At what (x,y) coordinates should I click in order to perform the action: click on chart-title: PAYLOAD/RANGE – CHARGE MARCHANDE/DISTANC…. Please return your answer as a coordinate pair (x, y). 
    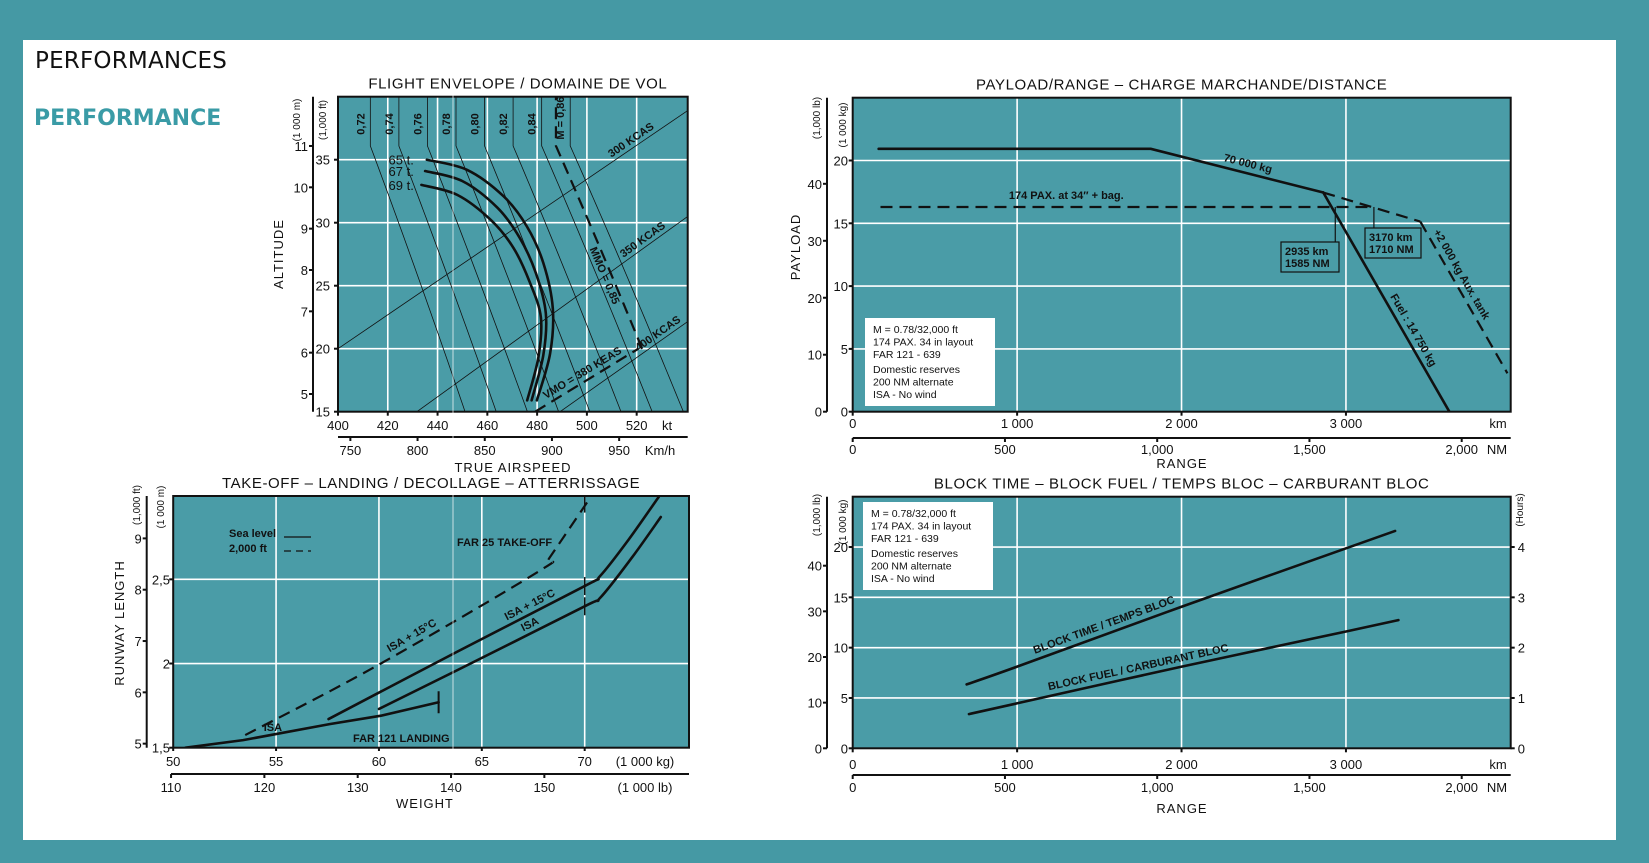
    Looking at the image, I should click on (1181, 85).